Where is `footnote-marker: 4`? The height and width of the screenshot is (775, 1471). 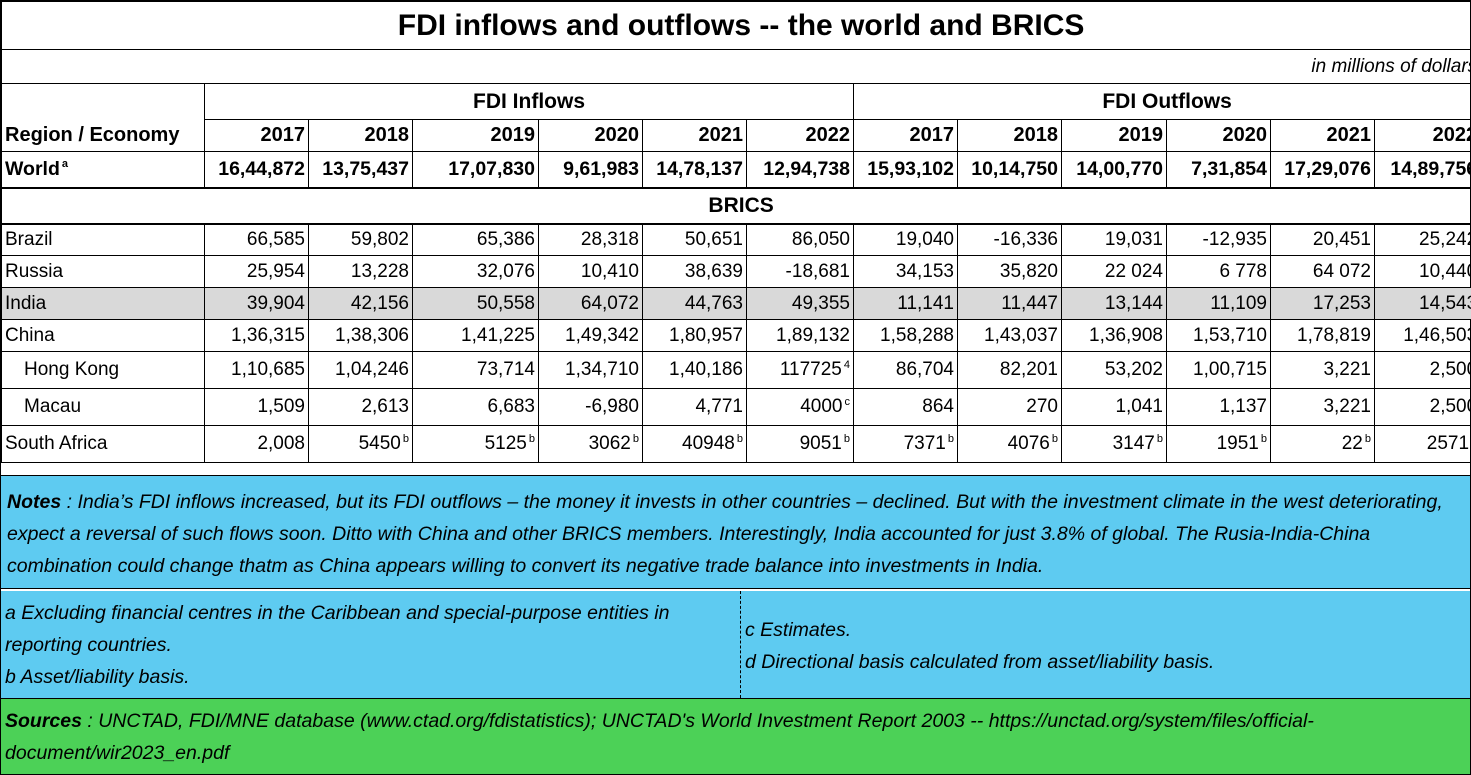
footnote-marker: 4 is located at coordinates (846, 364).